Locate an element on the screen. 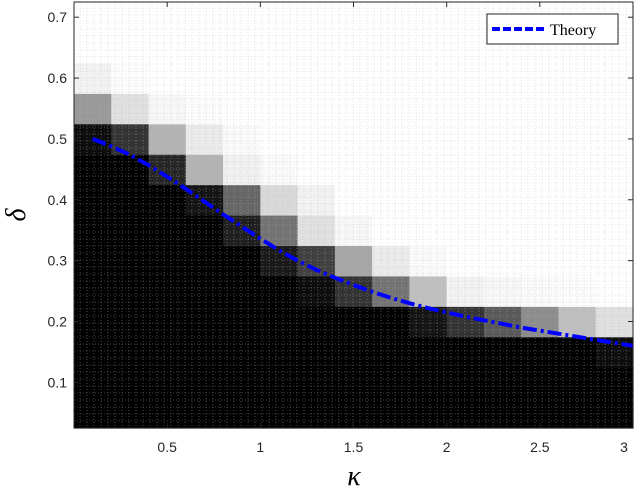 This screenshot has width=634, height=490. legend: Theory is located at coordinates (552, 29).